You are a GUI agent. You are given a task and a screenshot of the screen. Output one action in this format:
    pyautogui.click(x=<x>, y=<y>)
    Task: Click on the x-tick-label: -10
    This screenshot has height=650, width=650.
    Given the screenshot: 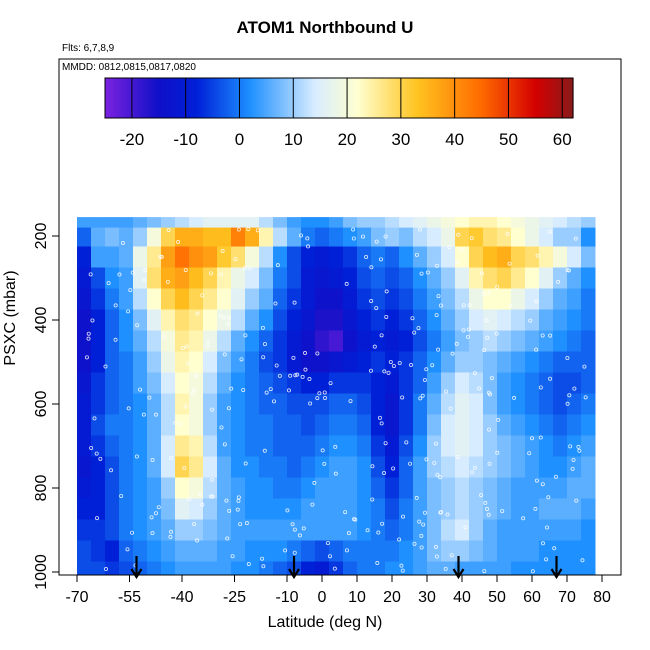 What is the action you would take?
    pyautogui.click(x=286, y=597)
    